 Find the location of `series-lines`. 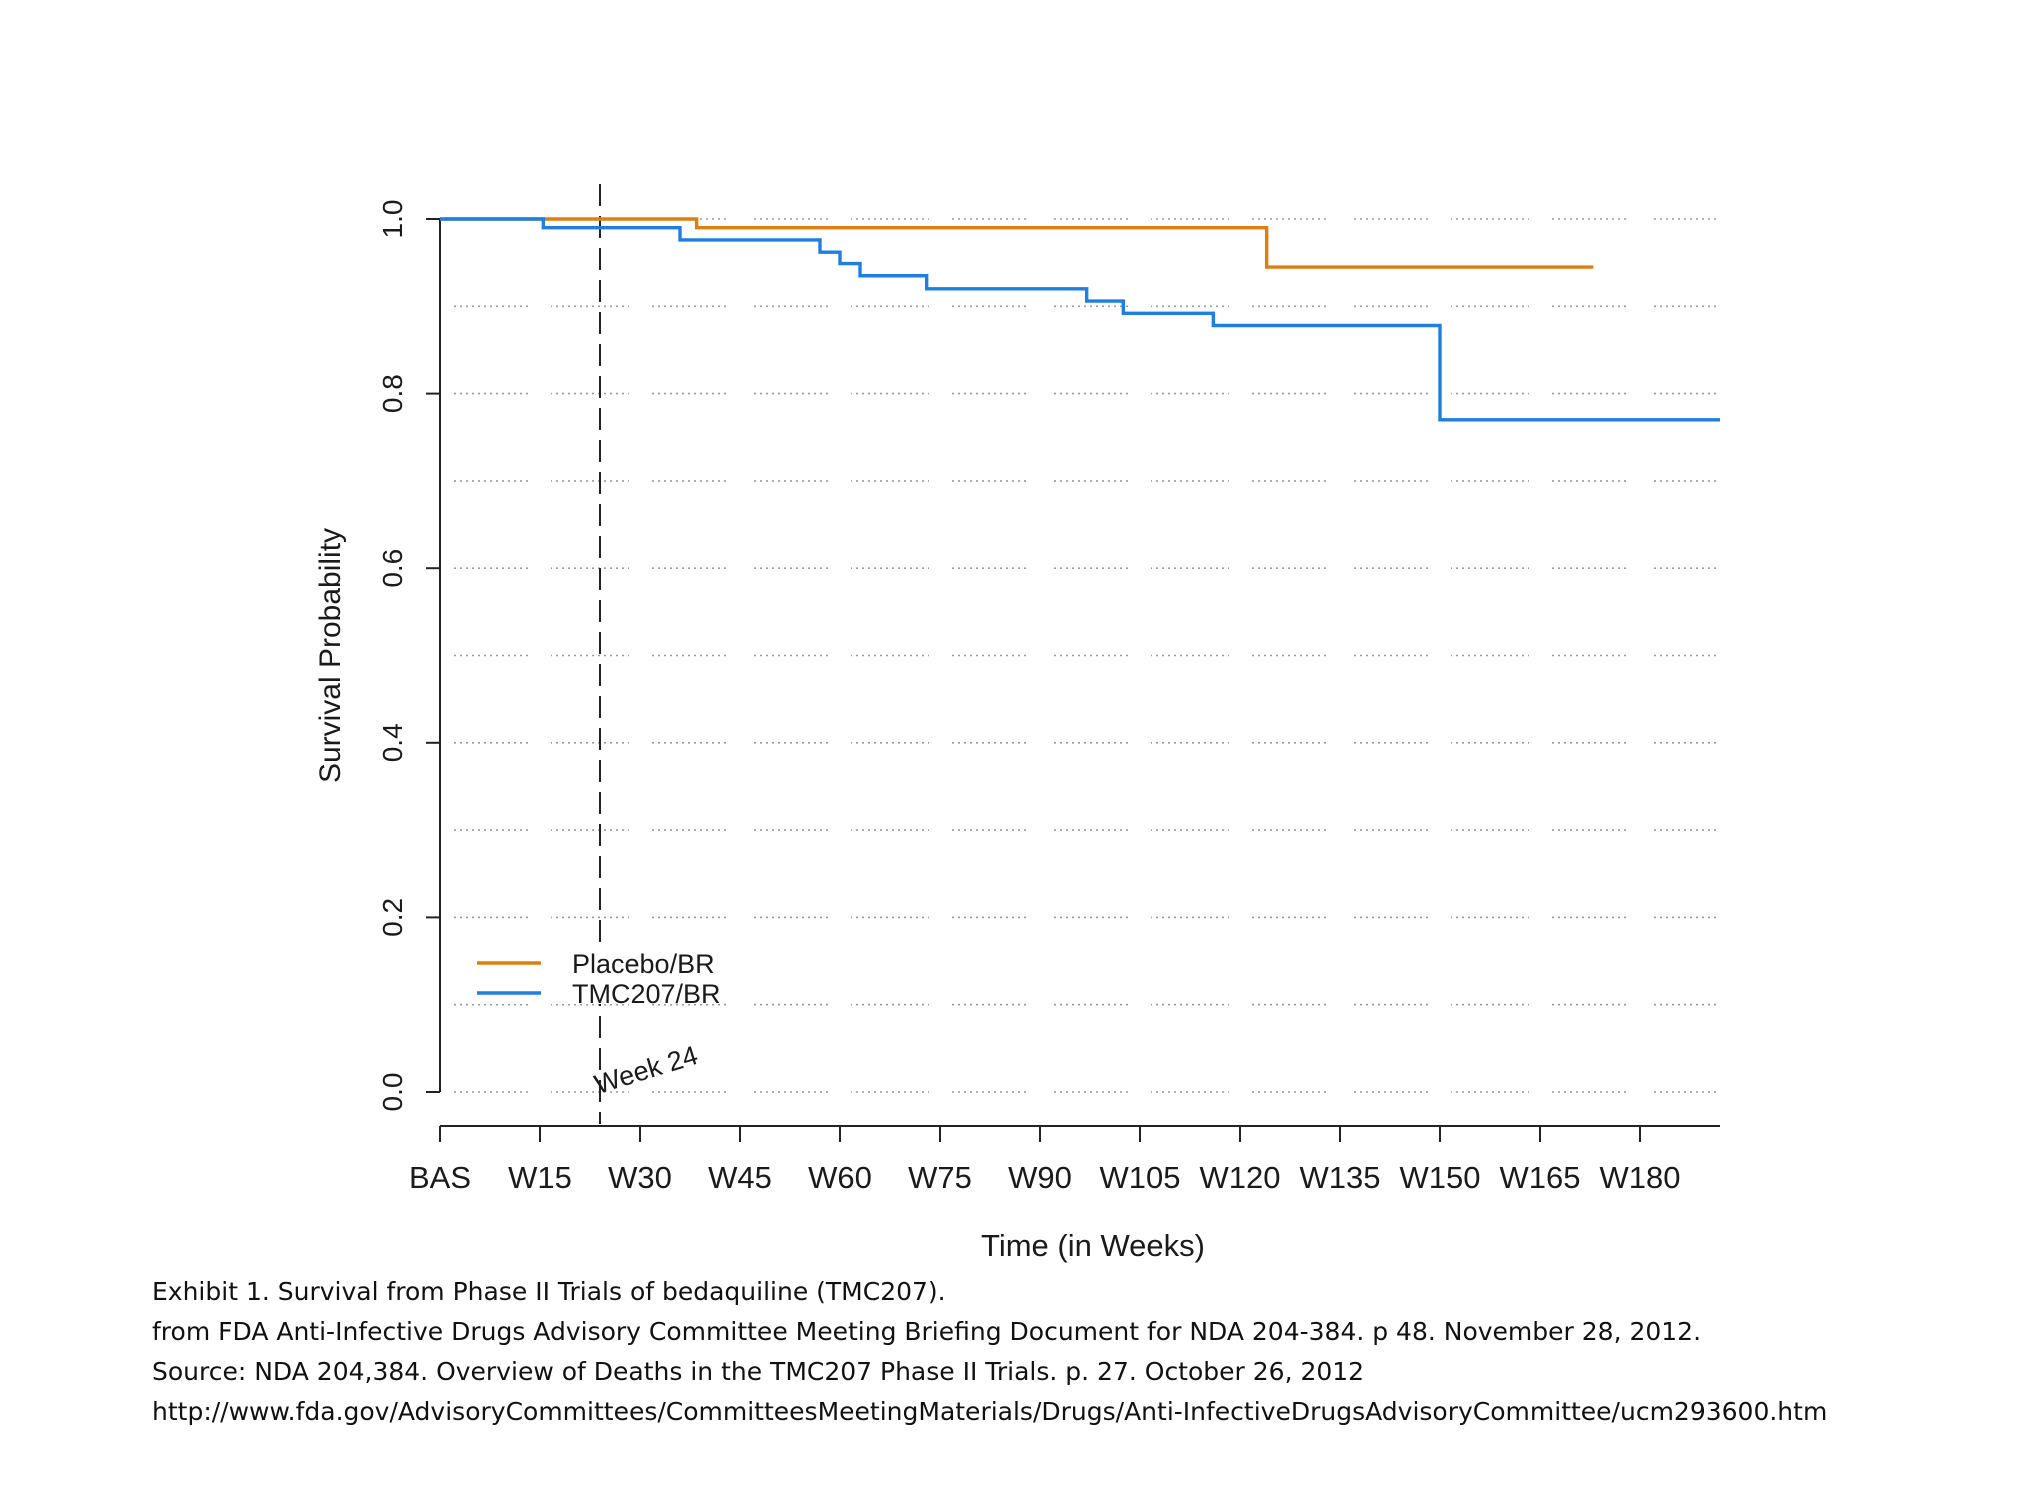

series-lines is located at coordinates (1080, 319).